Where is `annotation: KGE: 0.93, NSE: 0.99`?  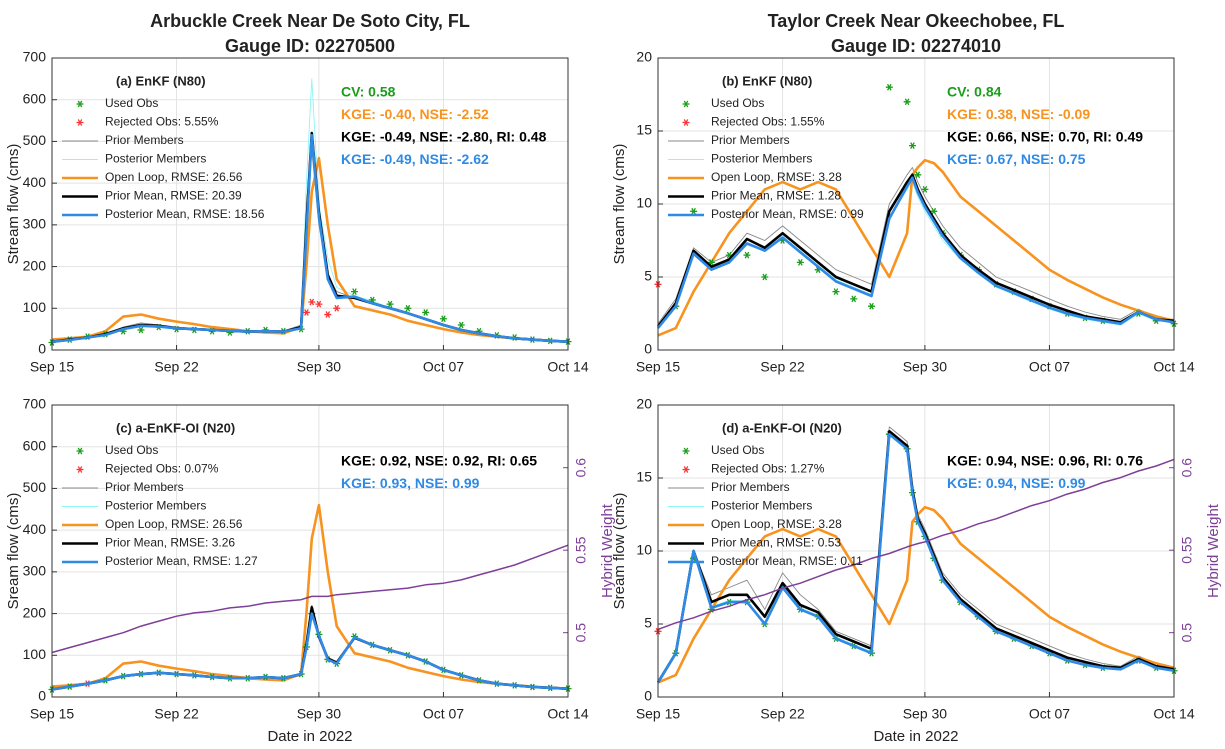
annotation: KGE: 0.93, NSE: 0.99 is located at coordinates (410, 483).